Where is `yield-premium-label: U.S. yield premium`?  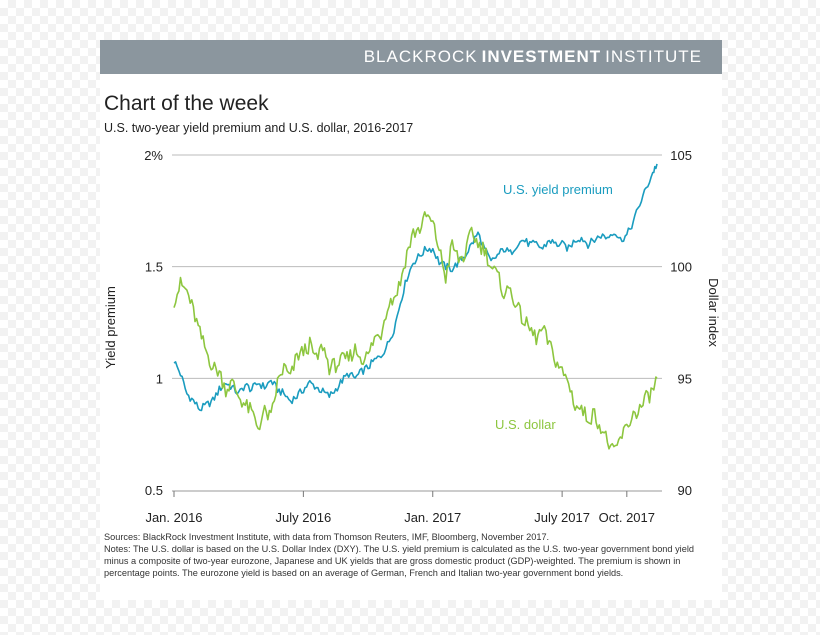
yield-premium-label: U.S. yield premium is located at coordinates (558, 189).